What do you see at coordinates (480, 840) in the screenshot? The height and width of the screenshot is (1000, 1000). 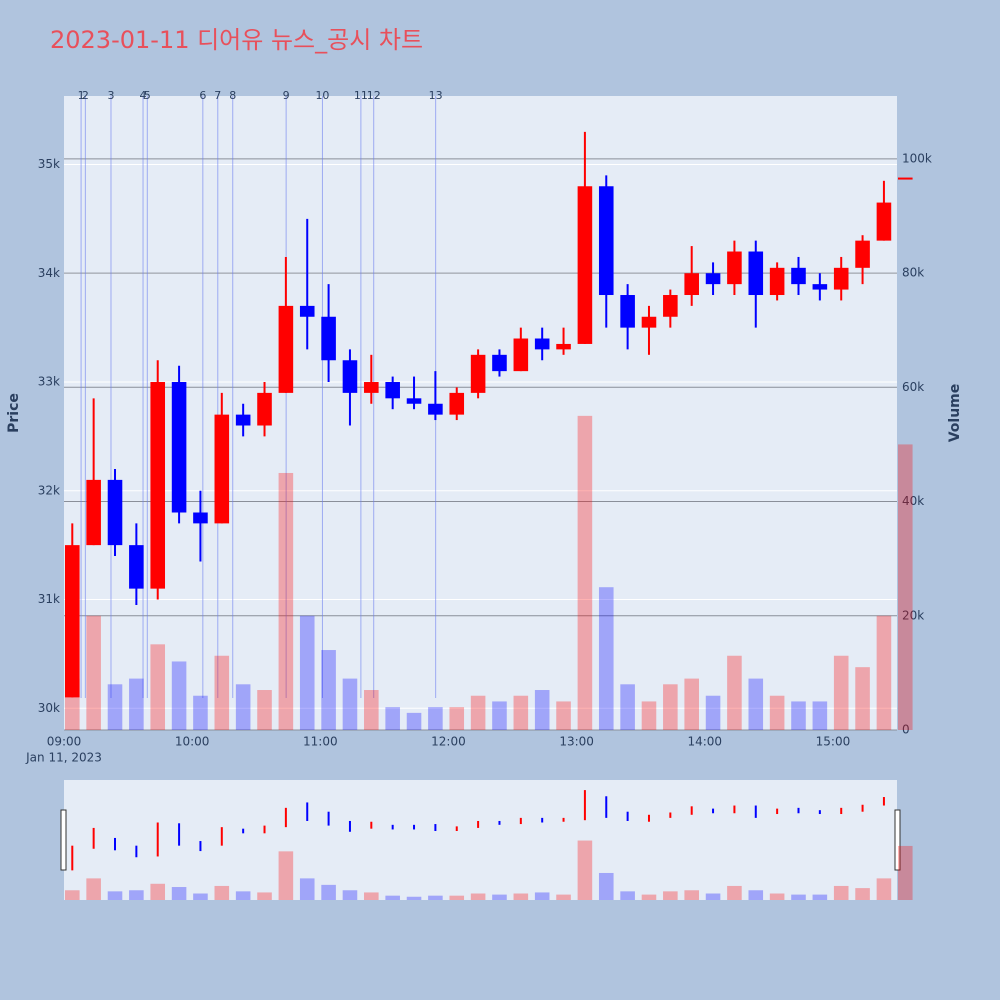 I see `range-slider` at bounding box center [480, 840].